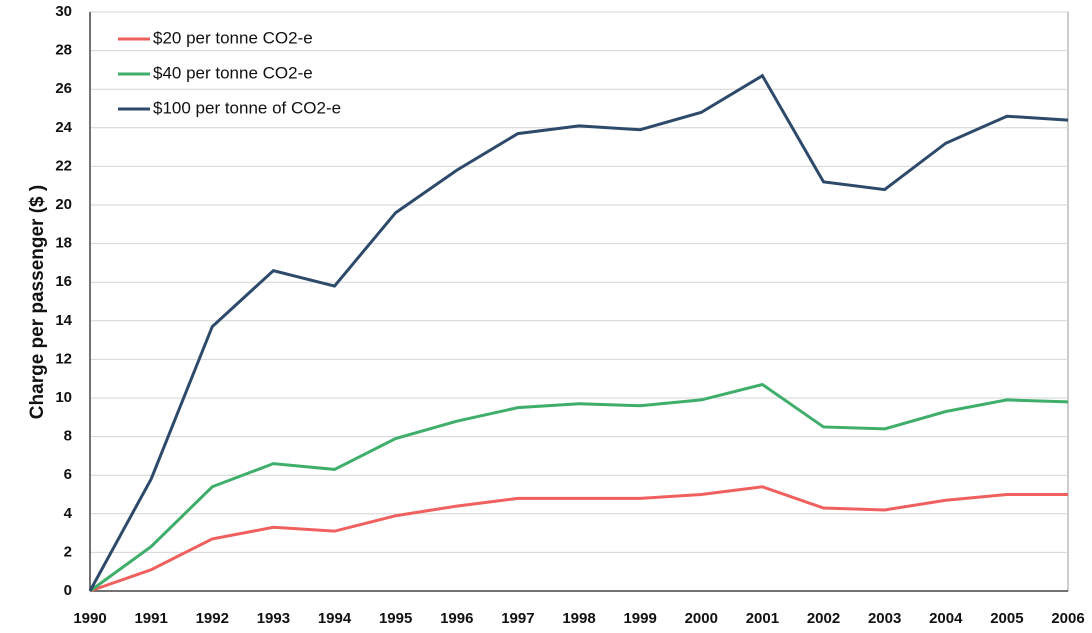 The width and height of the screenshot is (1092, 633). Describe the element at coordinates (247, 107) in the screenshot. I see `legend-label: $100 per tonne of CO2-e` at that location.